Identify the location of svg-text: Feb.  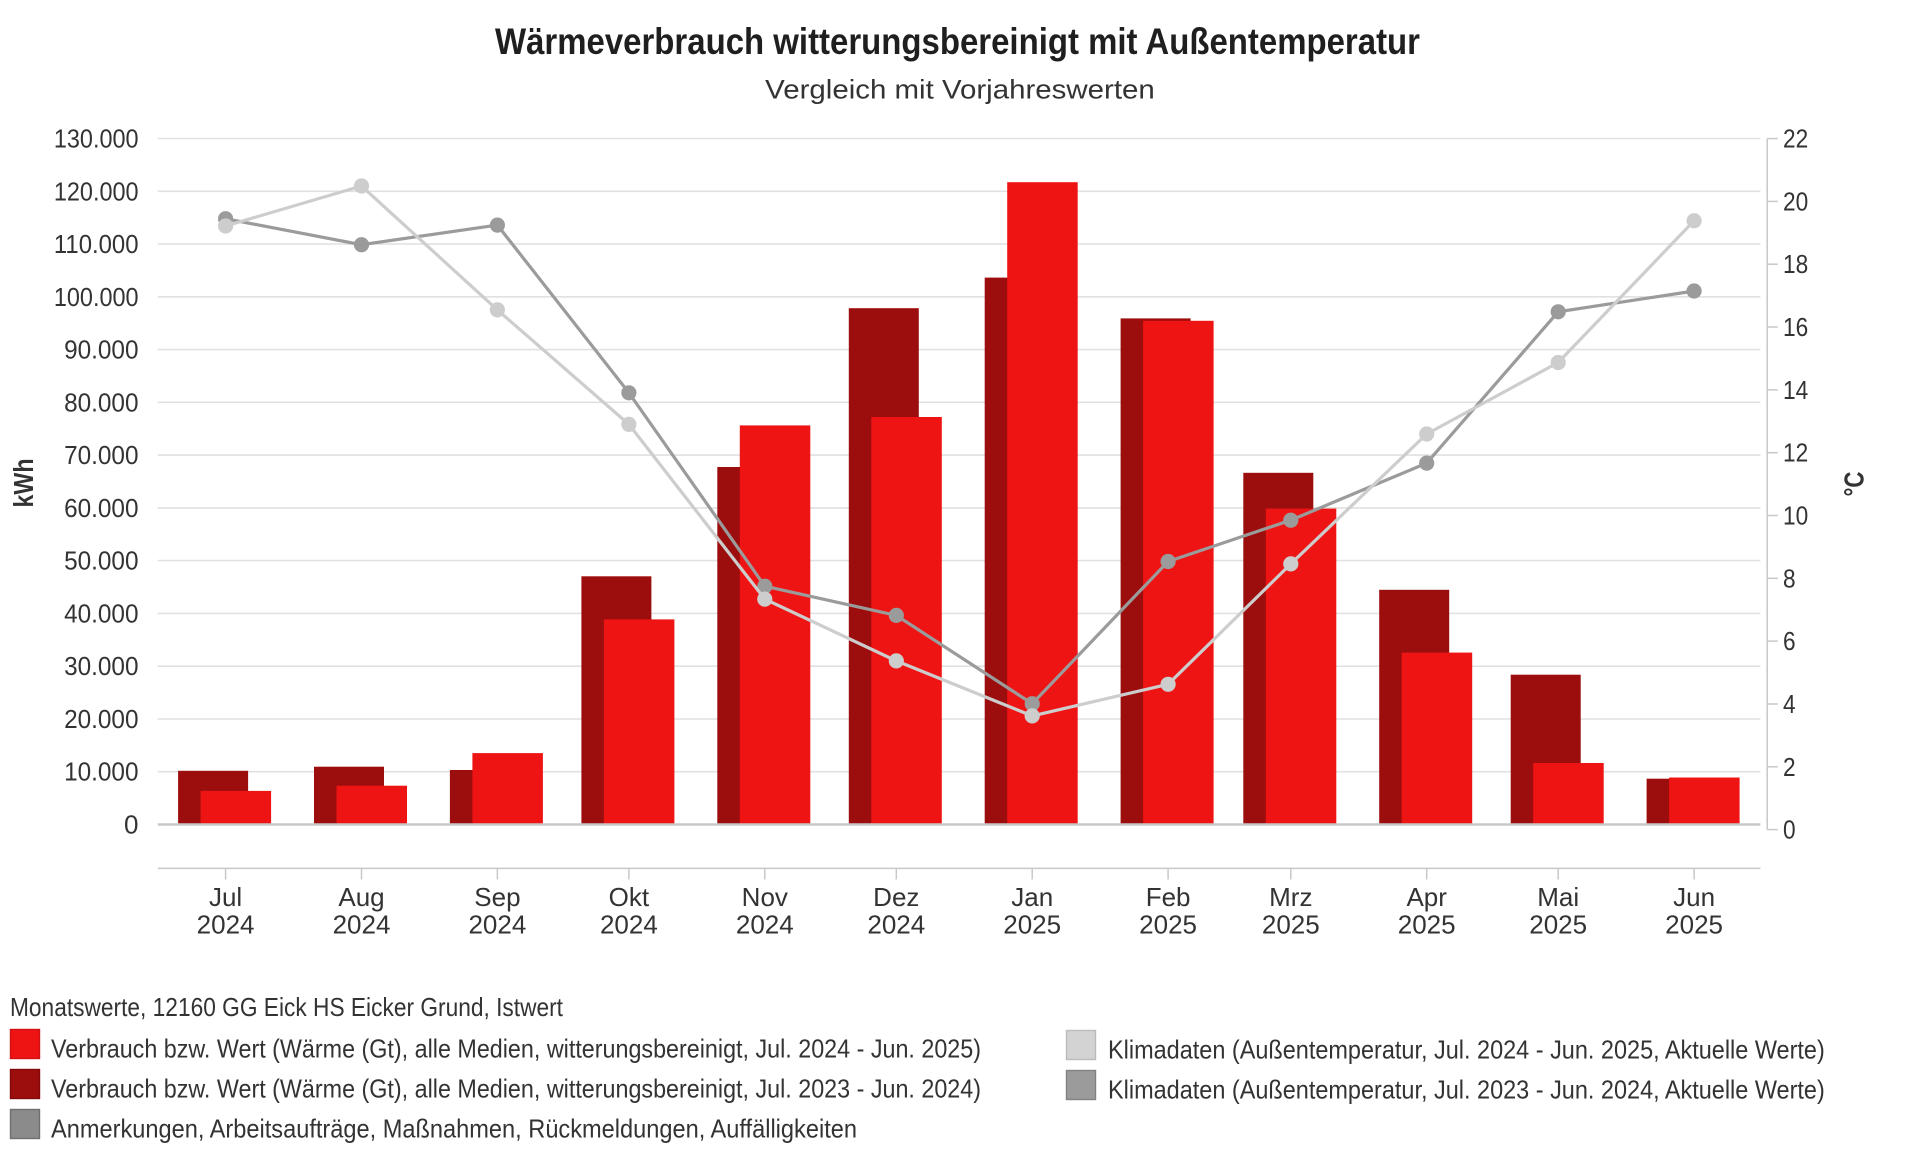
(1168, 897).